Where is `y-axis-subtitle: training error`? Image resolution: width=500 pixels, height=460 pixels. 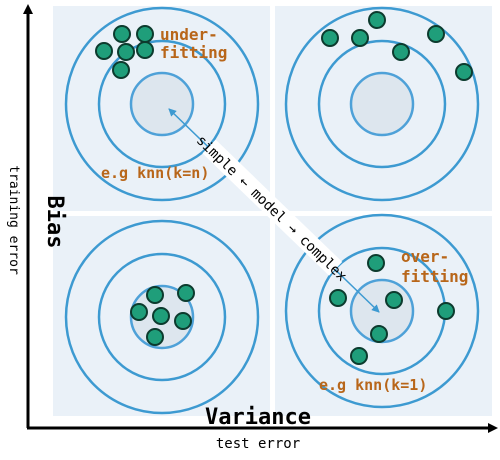
y-axis-subtitle: training error is located at coordinates (13, 220).